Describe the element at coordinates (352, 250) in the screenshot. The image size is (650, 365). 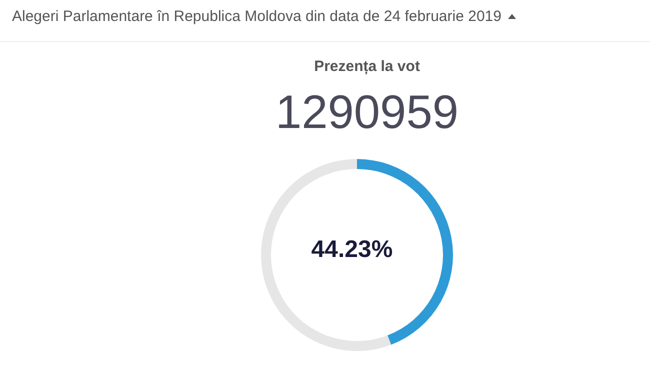
I see `data-label: 44.23%` at that location.